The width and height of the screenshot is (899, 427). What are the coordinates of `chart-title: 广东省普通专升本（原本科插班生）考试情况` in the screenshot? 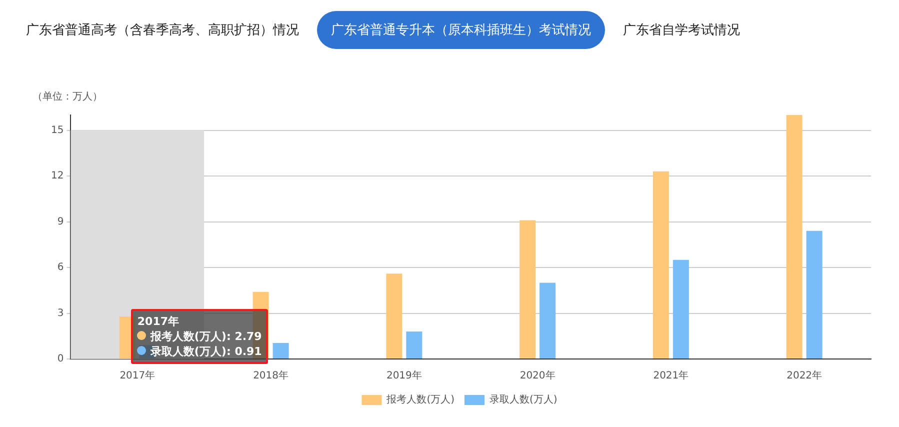 It's located at (461, 30).